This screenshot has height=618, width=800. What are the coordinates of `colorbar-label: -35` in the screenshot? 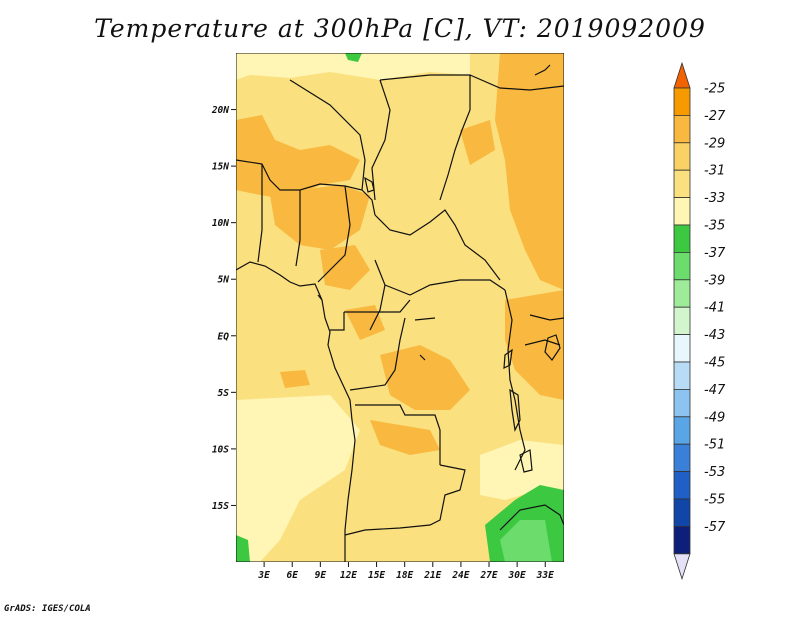 It's located at (714, 226).